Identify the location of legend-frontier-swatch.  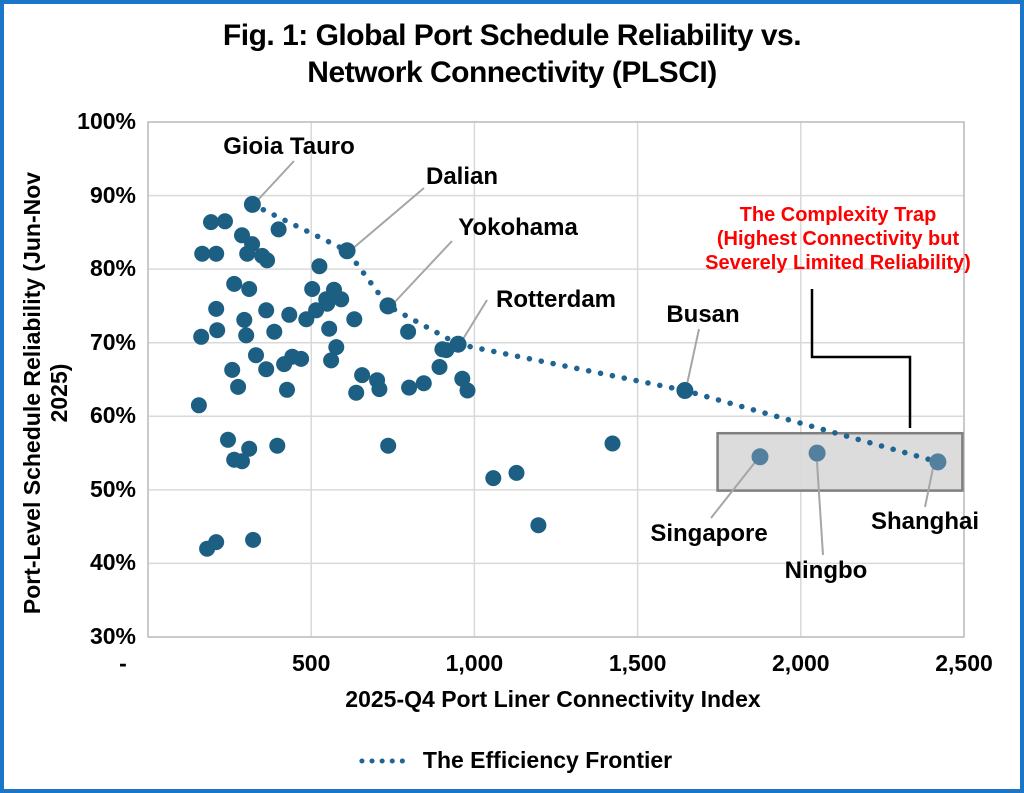
(386, 760).